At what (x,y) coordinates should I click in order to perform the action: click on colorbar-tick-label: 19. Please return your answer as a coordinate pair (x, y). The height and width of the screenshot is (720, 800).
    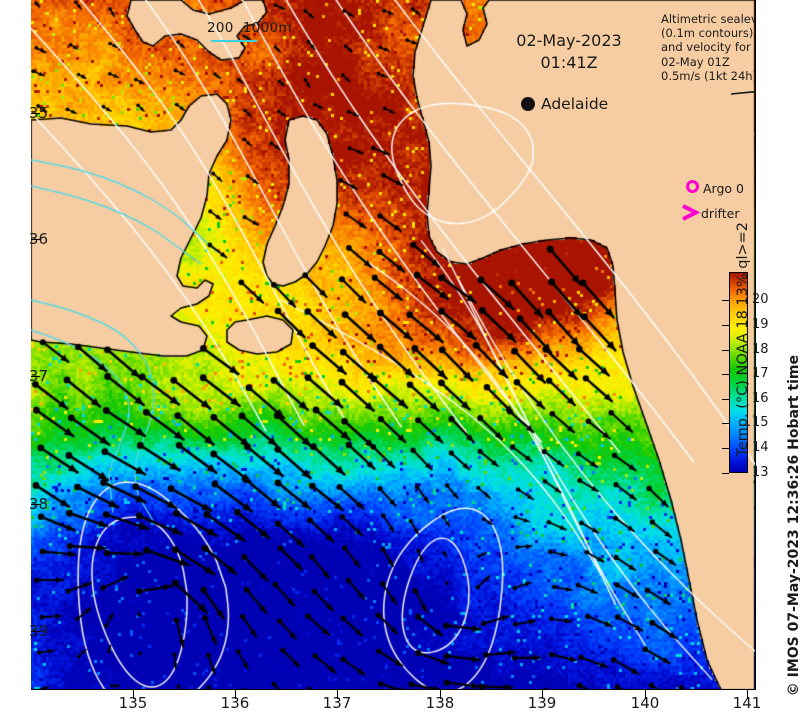
    Looking at the image, I should click on (760, 324).